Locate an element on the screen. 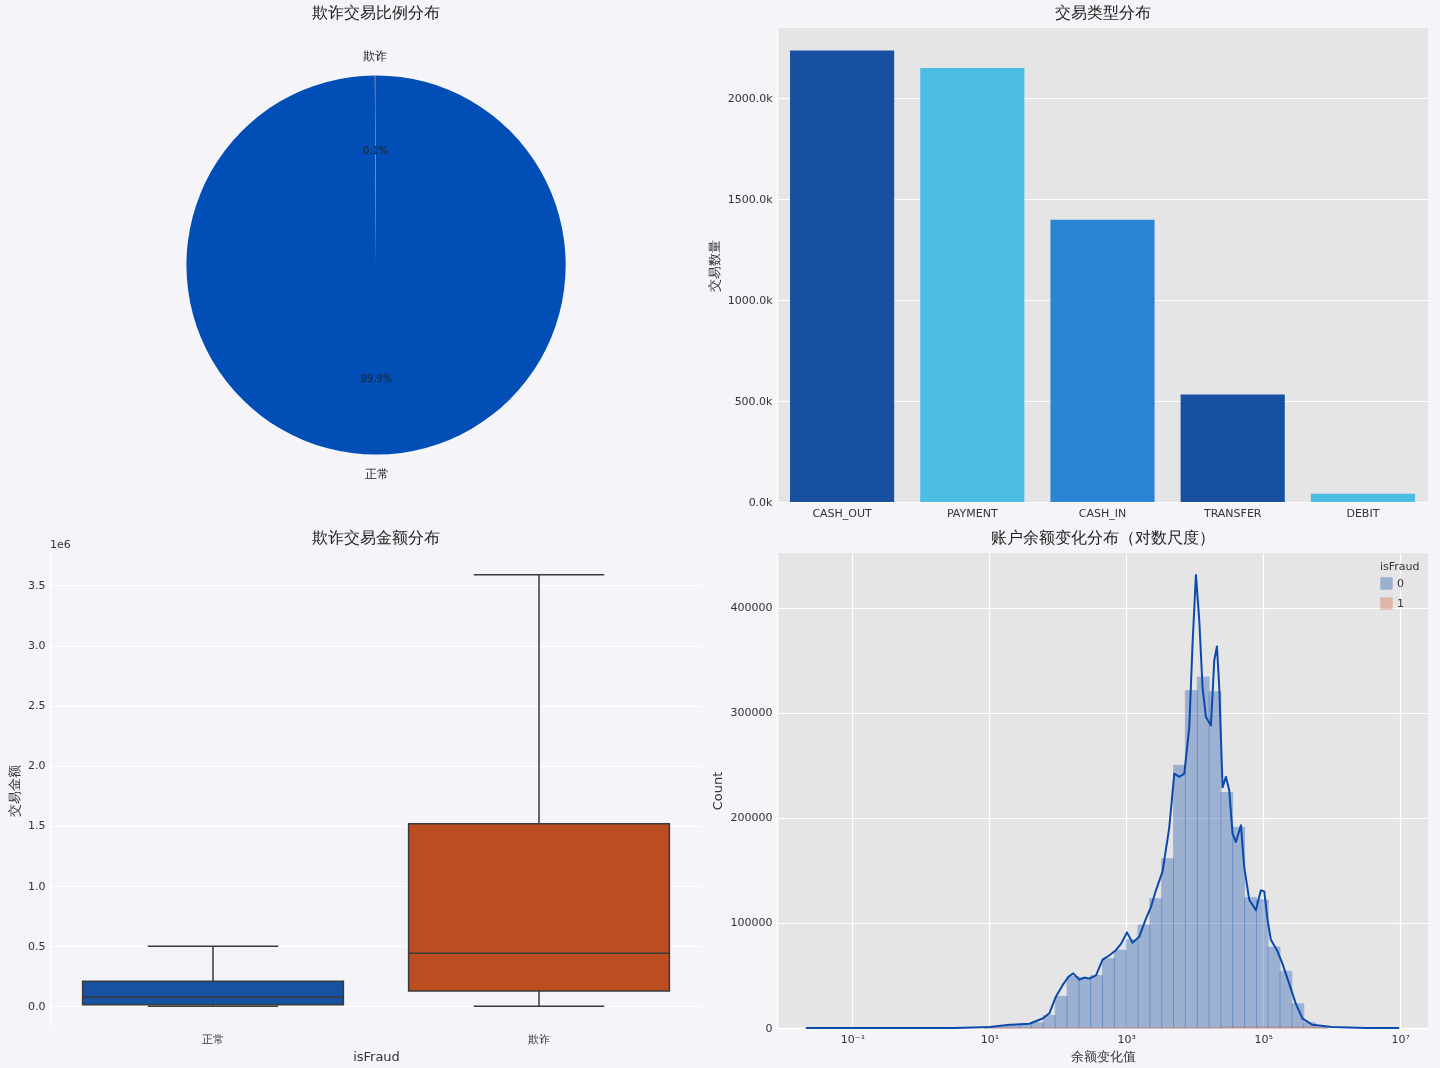 The width and height of the screenshot is (1440, 1068). x-tick-label: 10⁻¹ is located at coordinates (853, 1039).